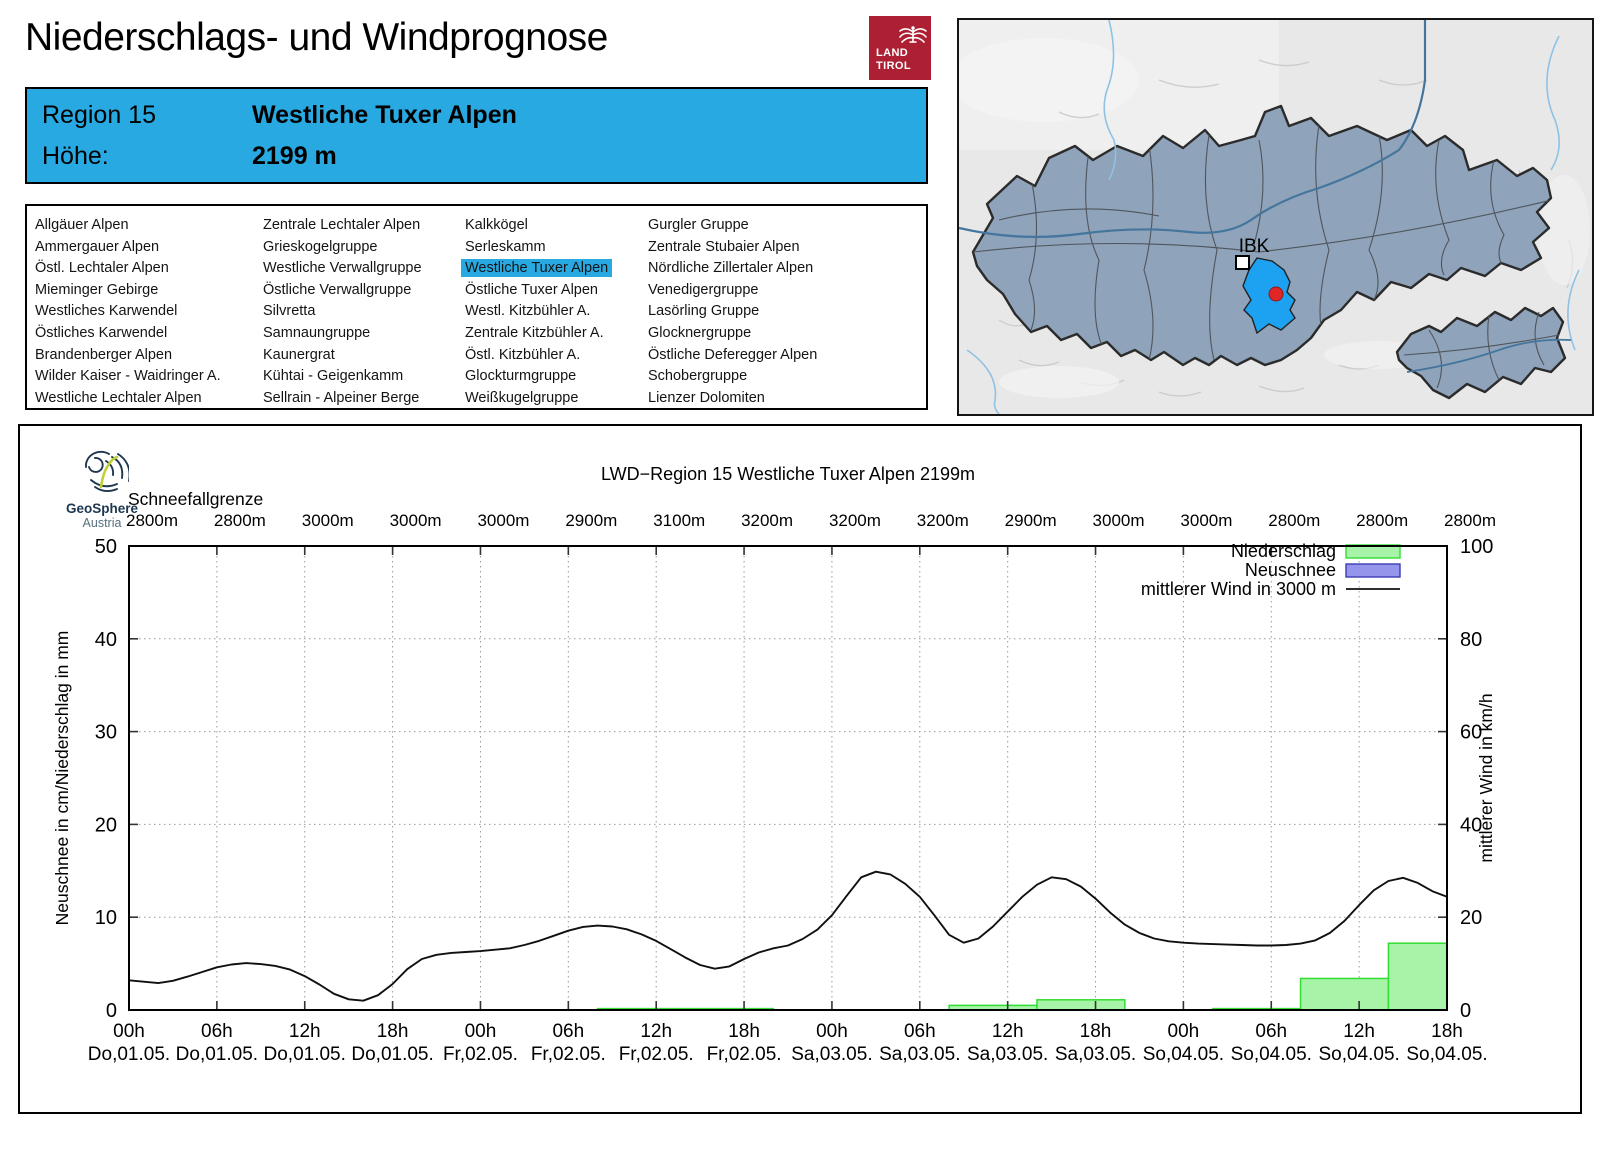 This screenshot has width=1600, height=1153. Describe the element at coordinates (522, 397) in the screenshot. I see `region-list-item: Weißkugelgruppe` at that location.